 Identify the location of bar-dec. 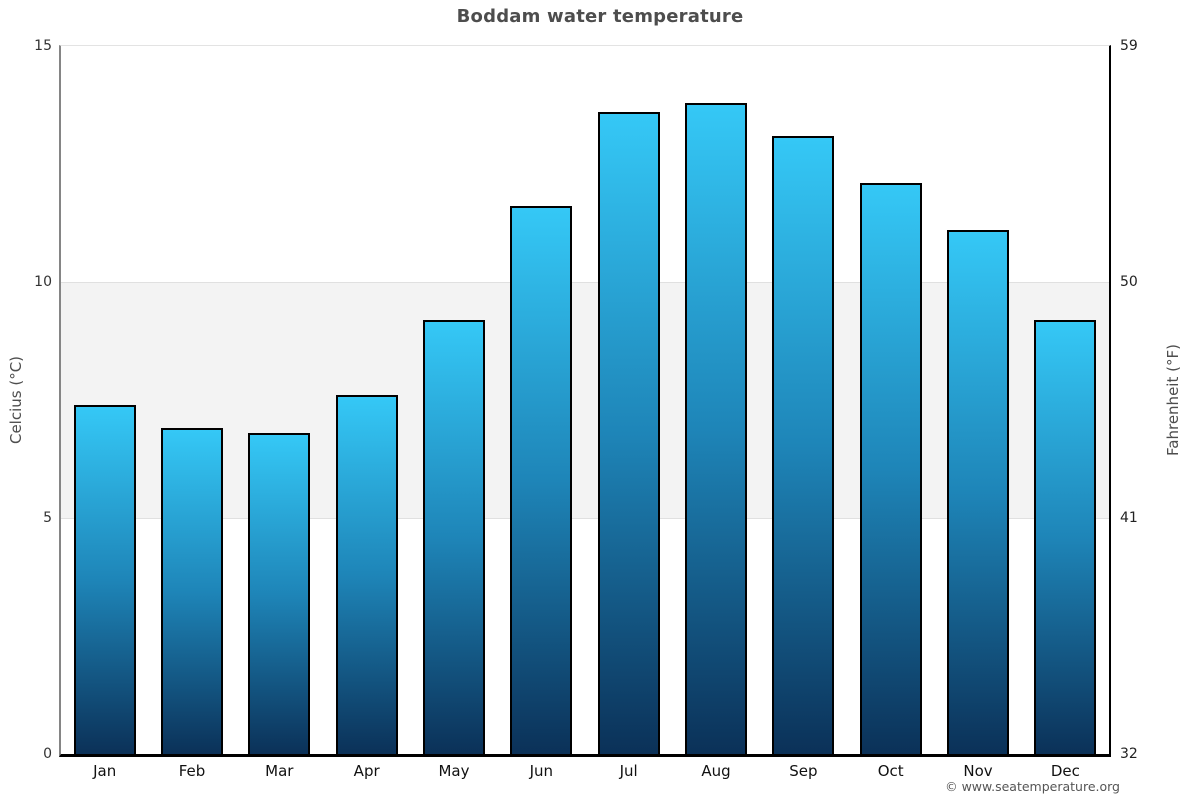
(1065, 536).